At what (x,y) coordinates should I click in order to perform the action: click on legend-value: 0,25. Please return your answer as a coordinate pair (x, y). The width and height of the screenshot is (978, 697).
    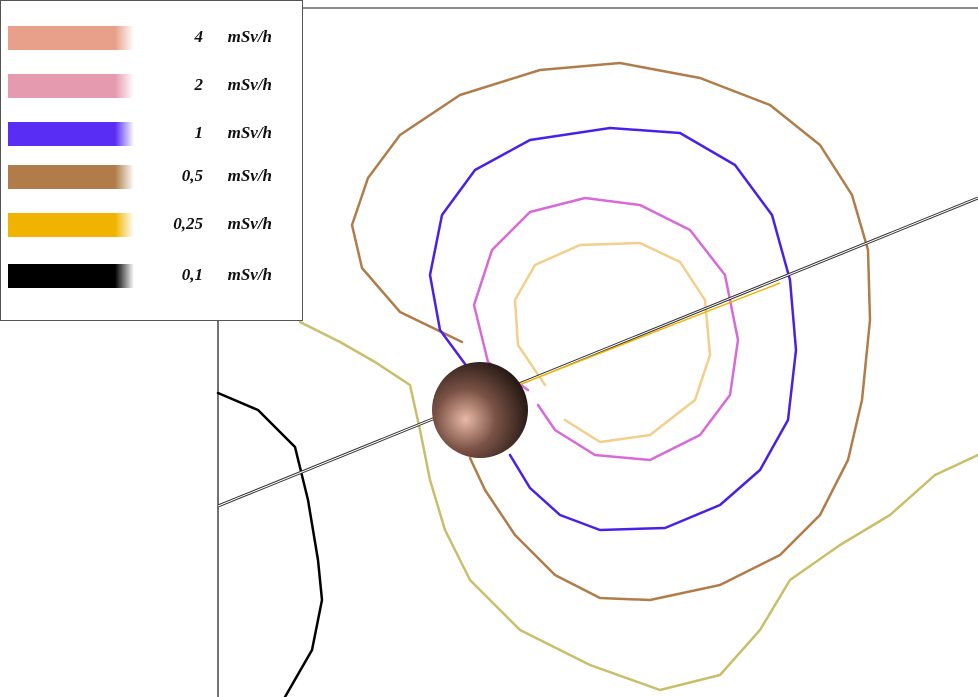
    Looking at the image, I should click on (188, 223).